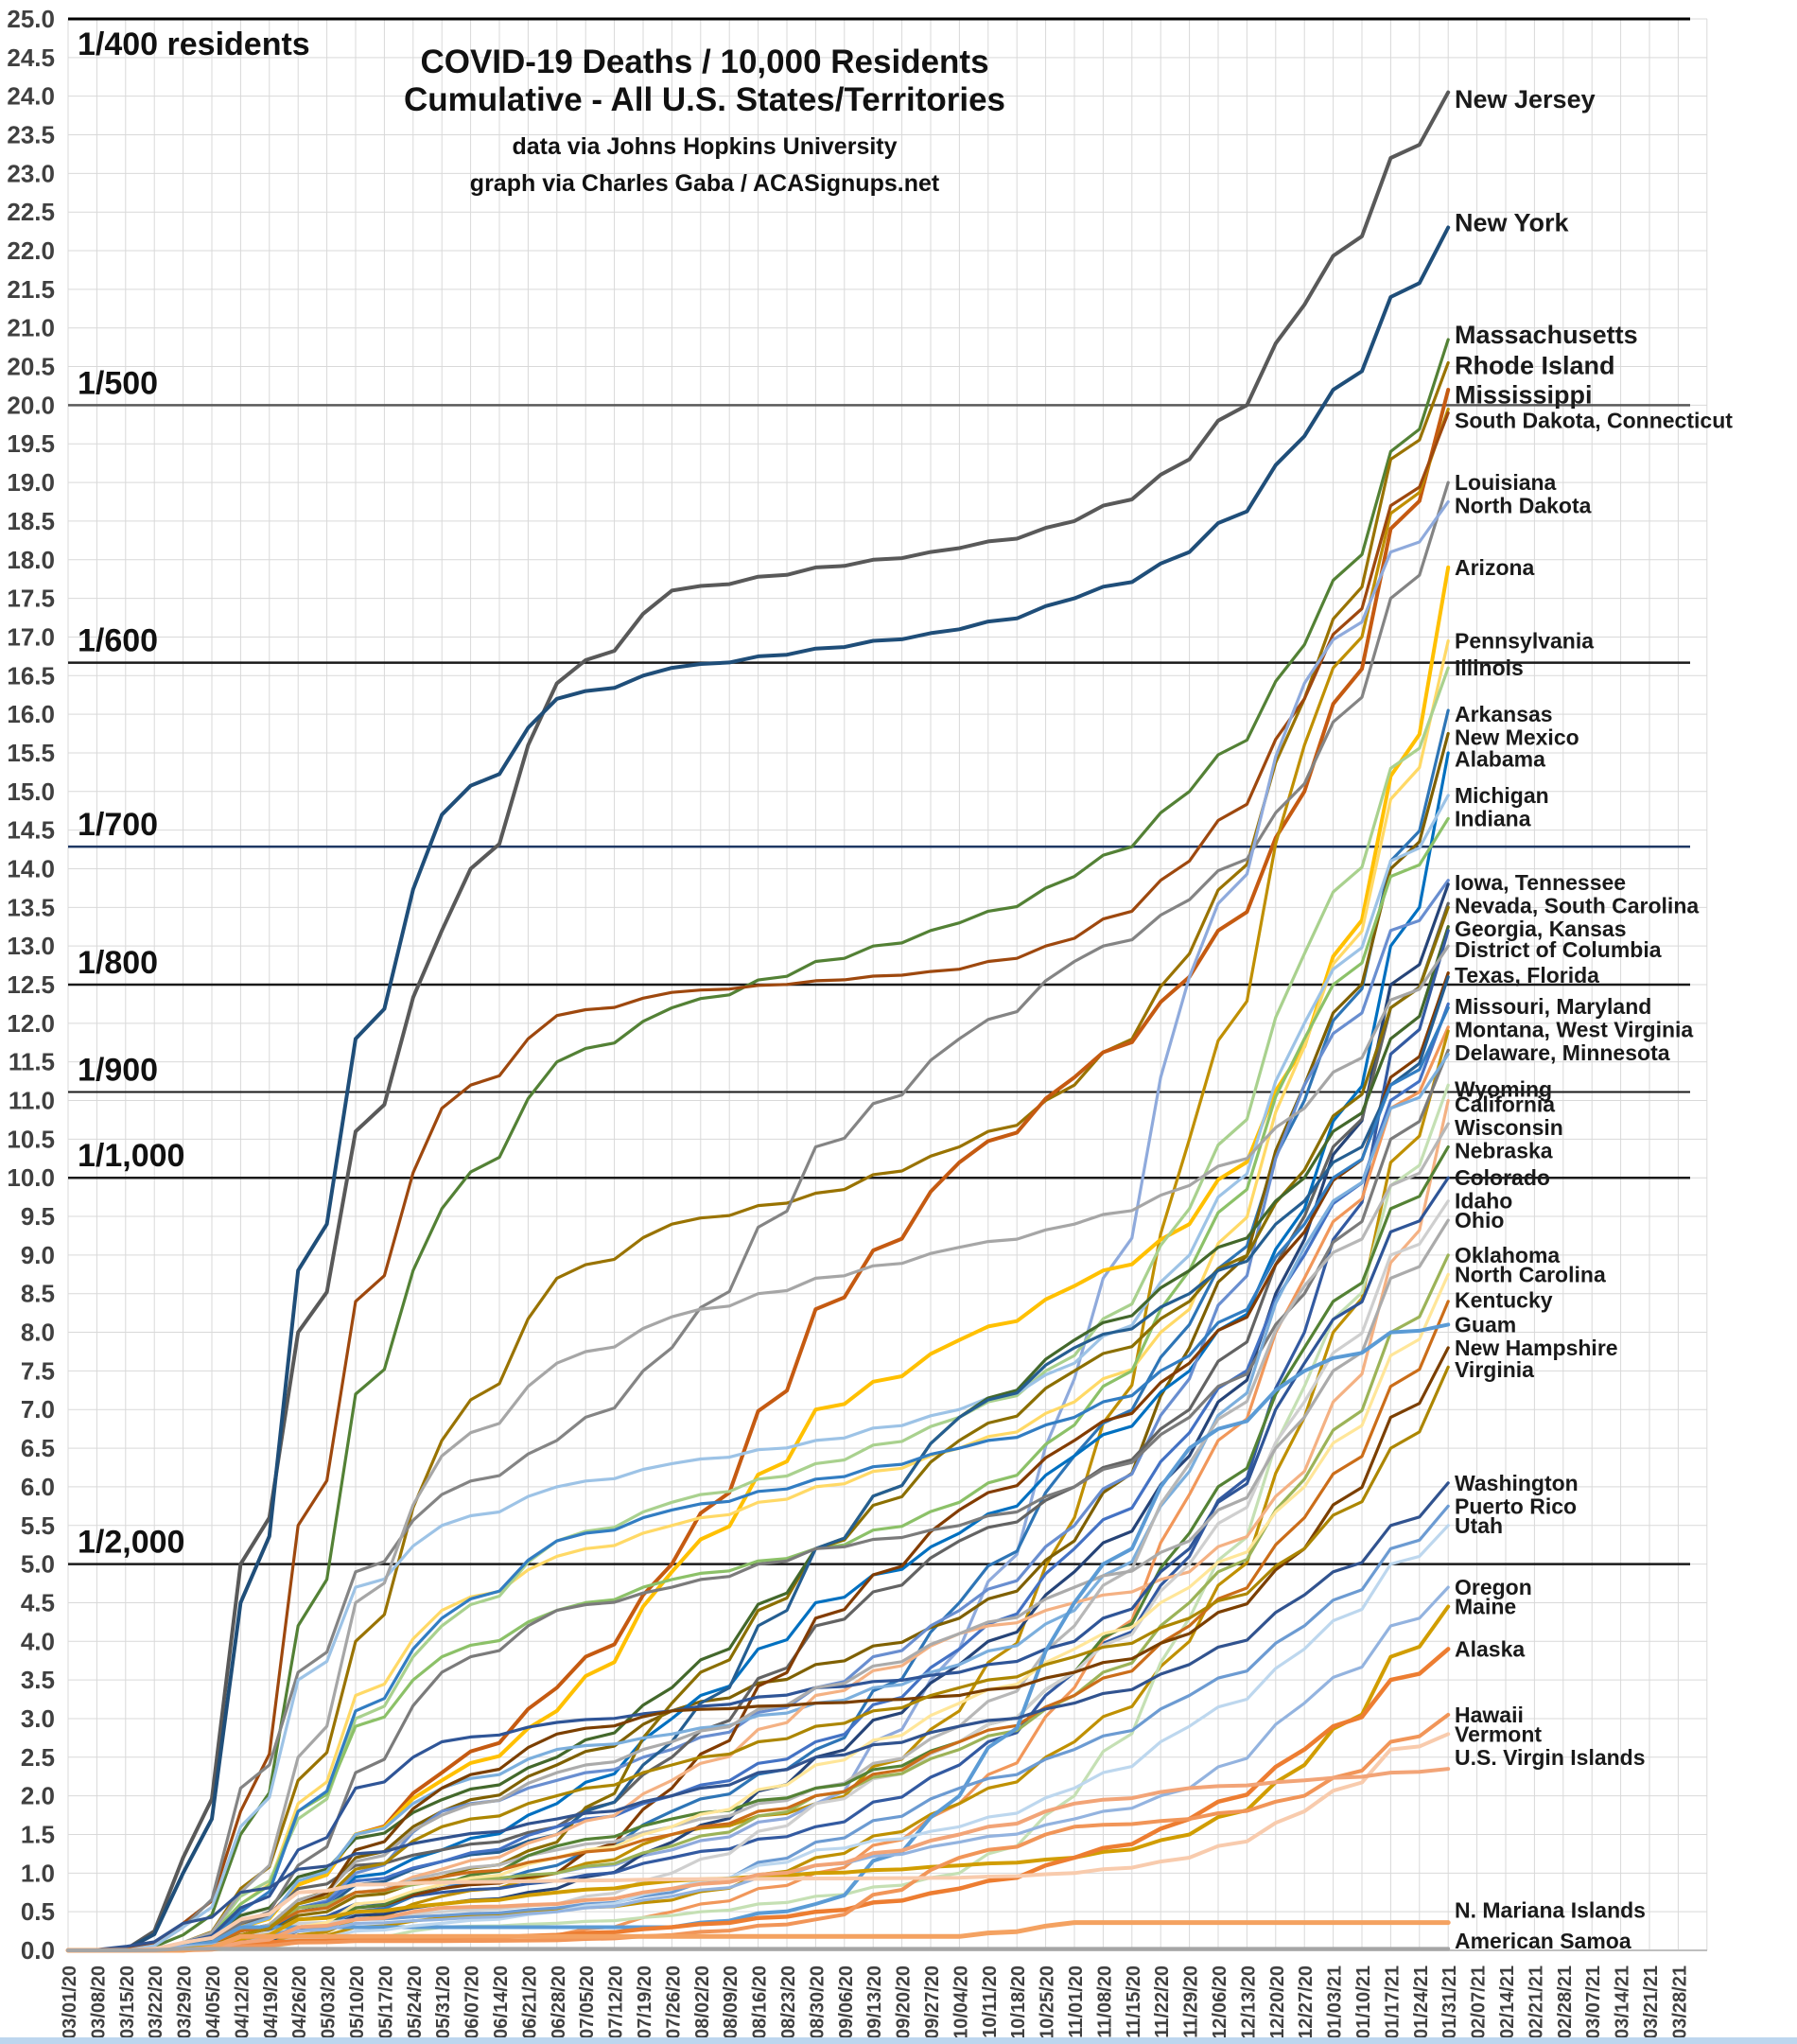 The image size is (1797, 2044). Describe the element at coordinates (38, 1448) in the screenshot. I see `y-tick-label: 6.5` at that location.